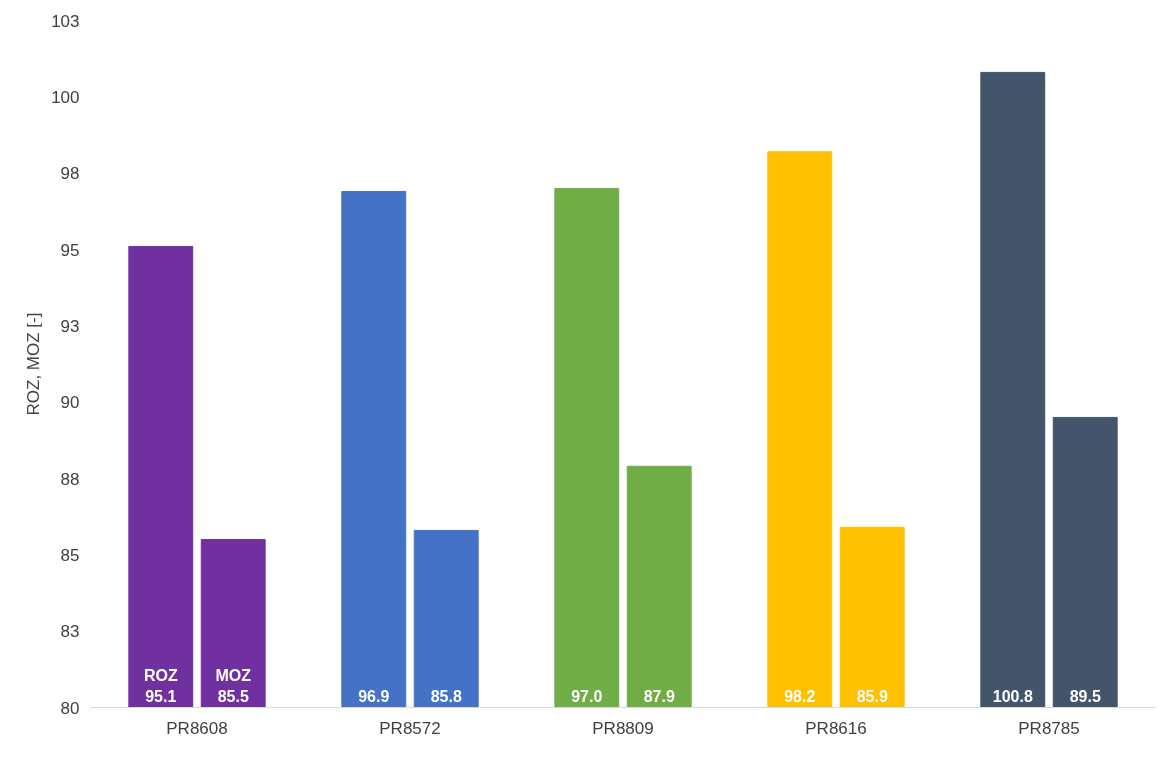  Describe the element at coordinates (160, 676) in the screenshot. I see `series-label: ROZ` at that location.